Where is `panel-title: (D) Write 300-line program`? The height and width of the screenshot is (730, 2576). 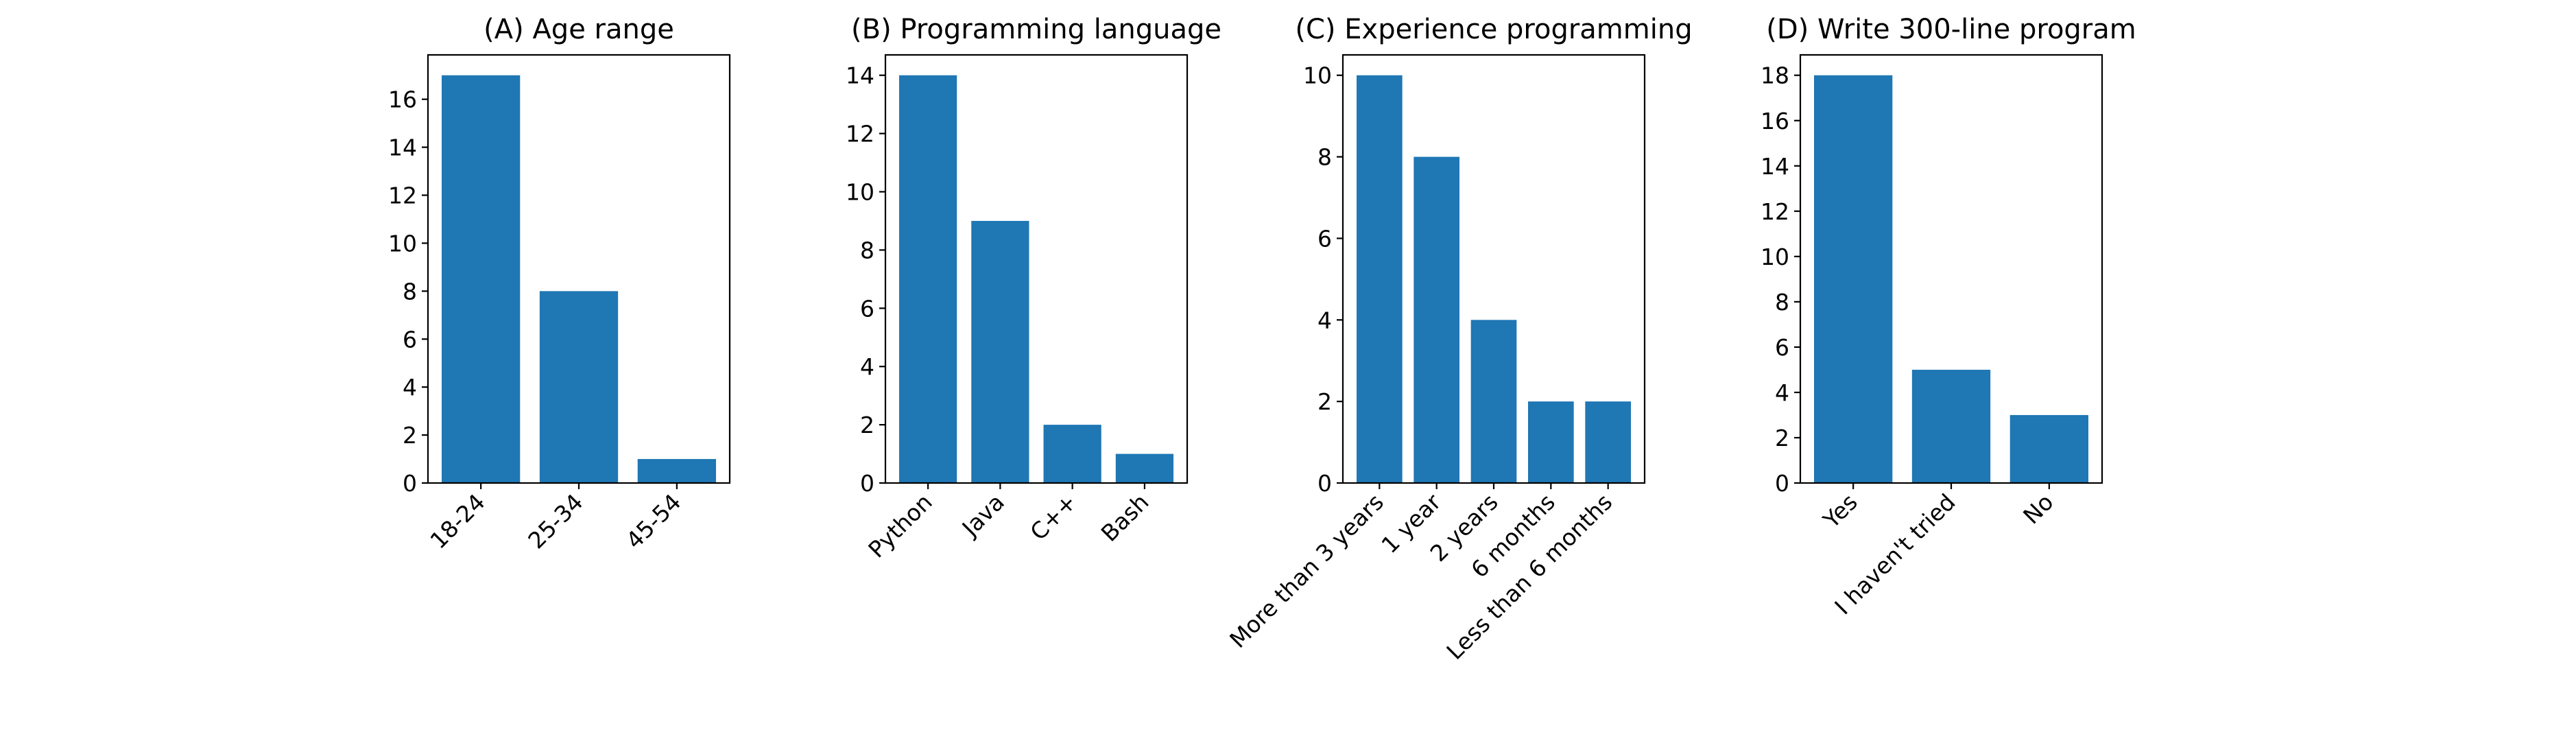 panel-title: (D) Write 300-line program is located at coordinates (1951, 29).